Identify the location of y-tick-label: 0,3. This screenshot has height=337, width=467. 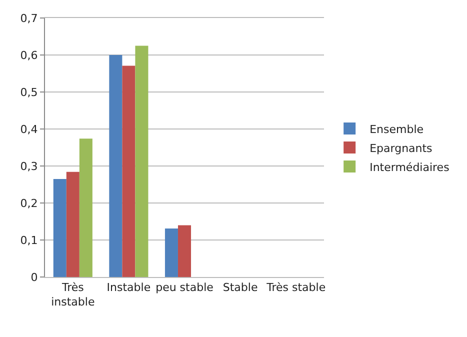
(29, 166).